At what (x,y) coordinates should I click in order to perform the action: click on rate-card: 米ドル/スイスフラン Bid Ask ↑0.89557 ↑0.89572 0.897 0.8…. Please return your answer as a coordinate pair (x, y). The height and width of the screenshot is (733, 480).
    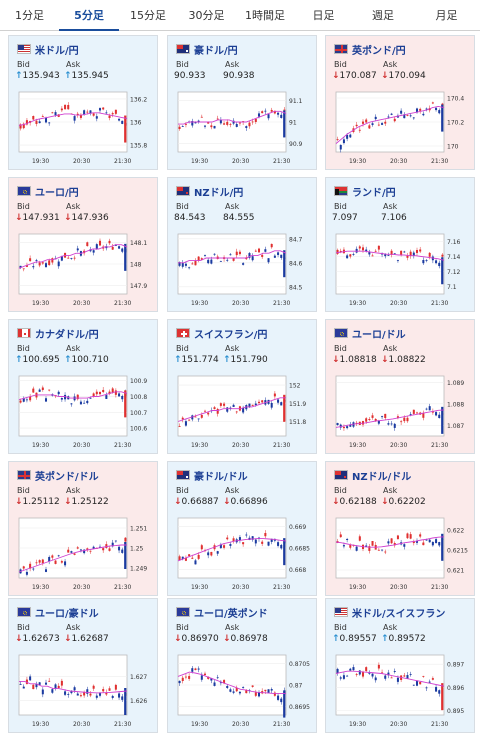
    Looking at the image, I should click on (400, 665).